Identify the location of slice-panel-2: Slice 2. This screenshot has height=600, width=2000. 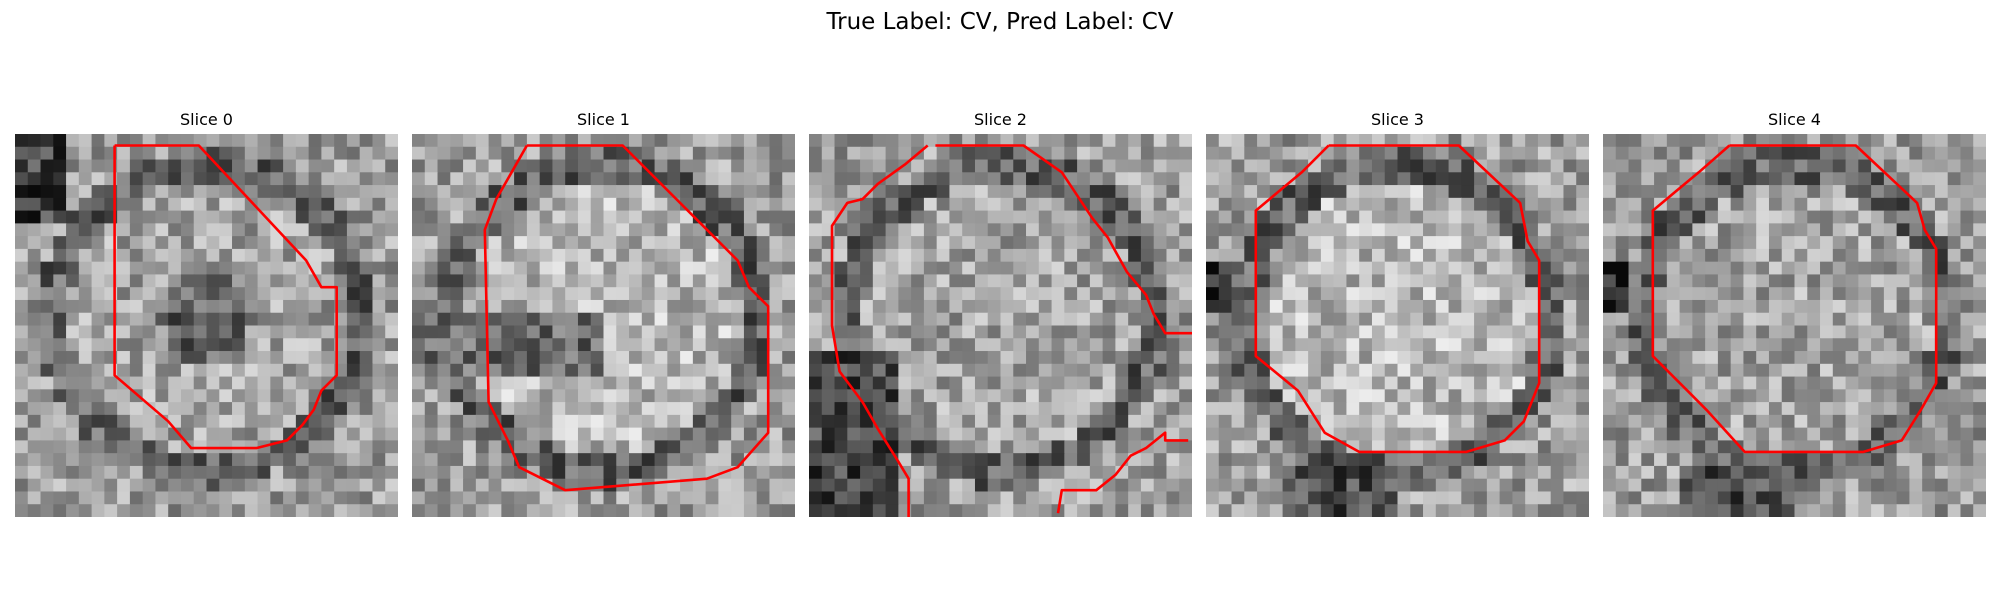
(1000, 314).